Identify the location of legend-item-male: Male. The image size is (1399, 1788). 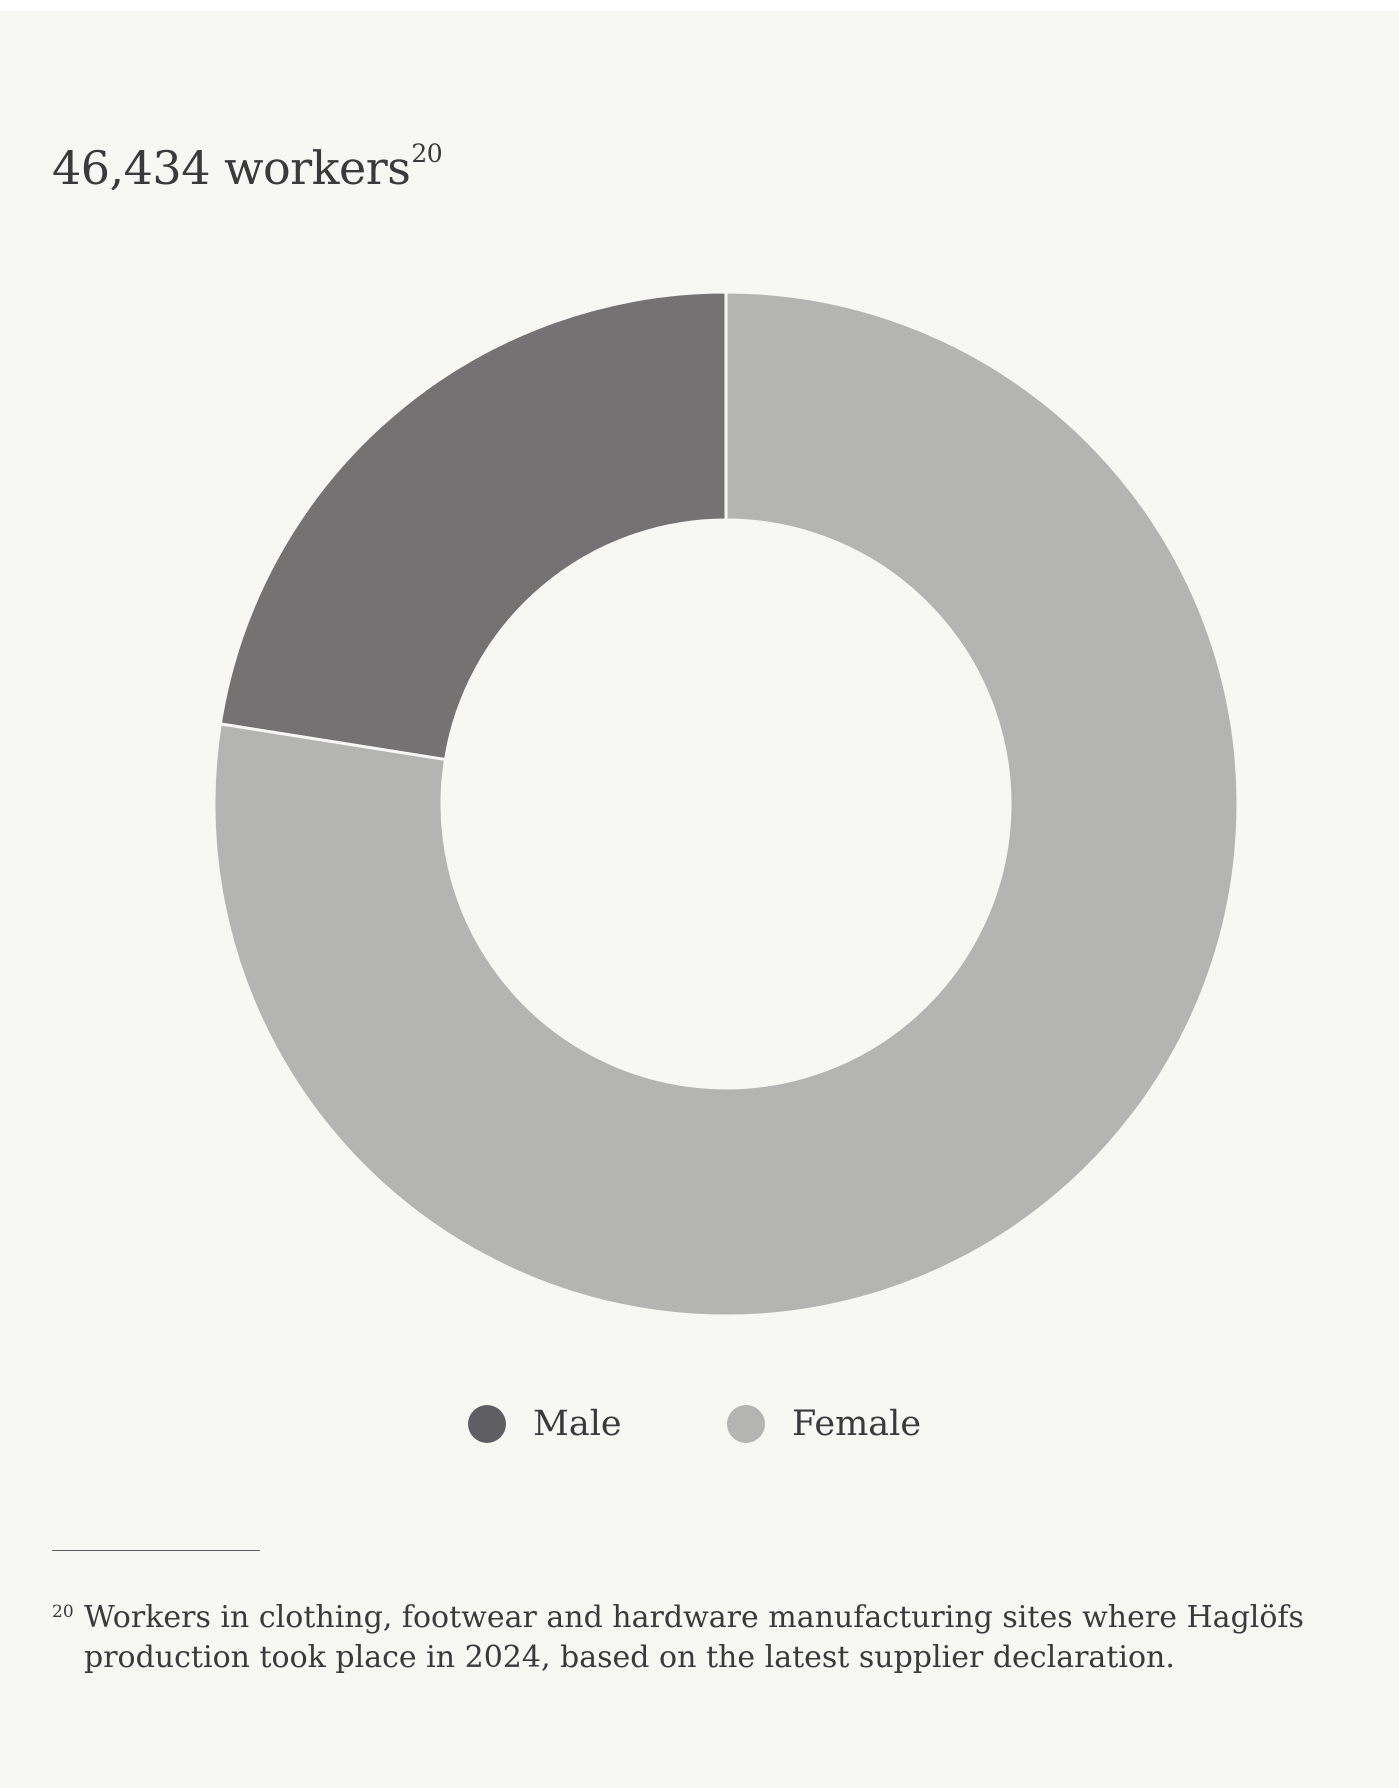
(545, 1424).